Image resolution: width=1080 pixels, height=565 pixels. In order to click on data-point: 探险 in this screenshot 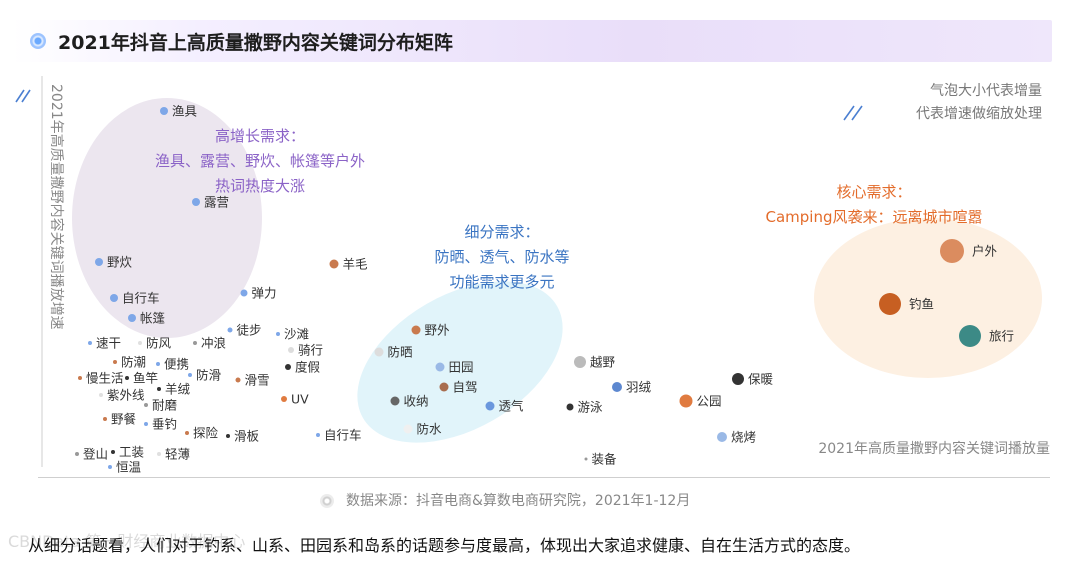, I will do `click(202, 433)`.